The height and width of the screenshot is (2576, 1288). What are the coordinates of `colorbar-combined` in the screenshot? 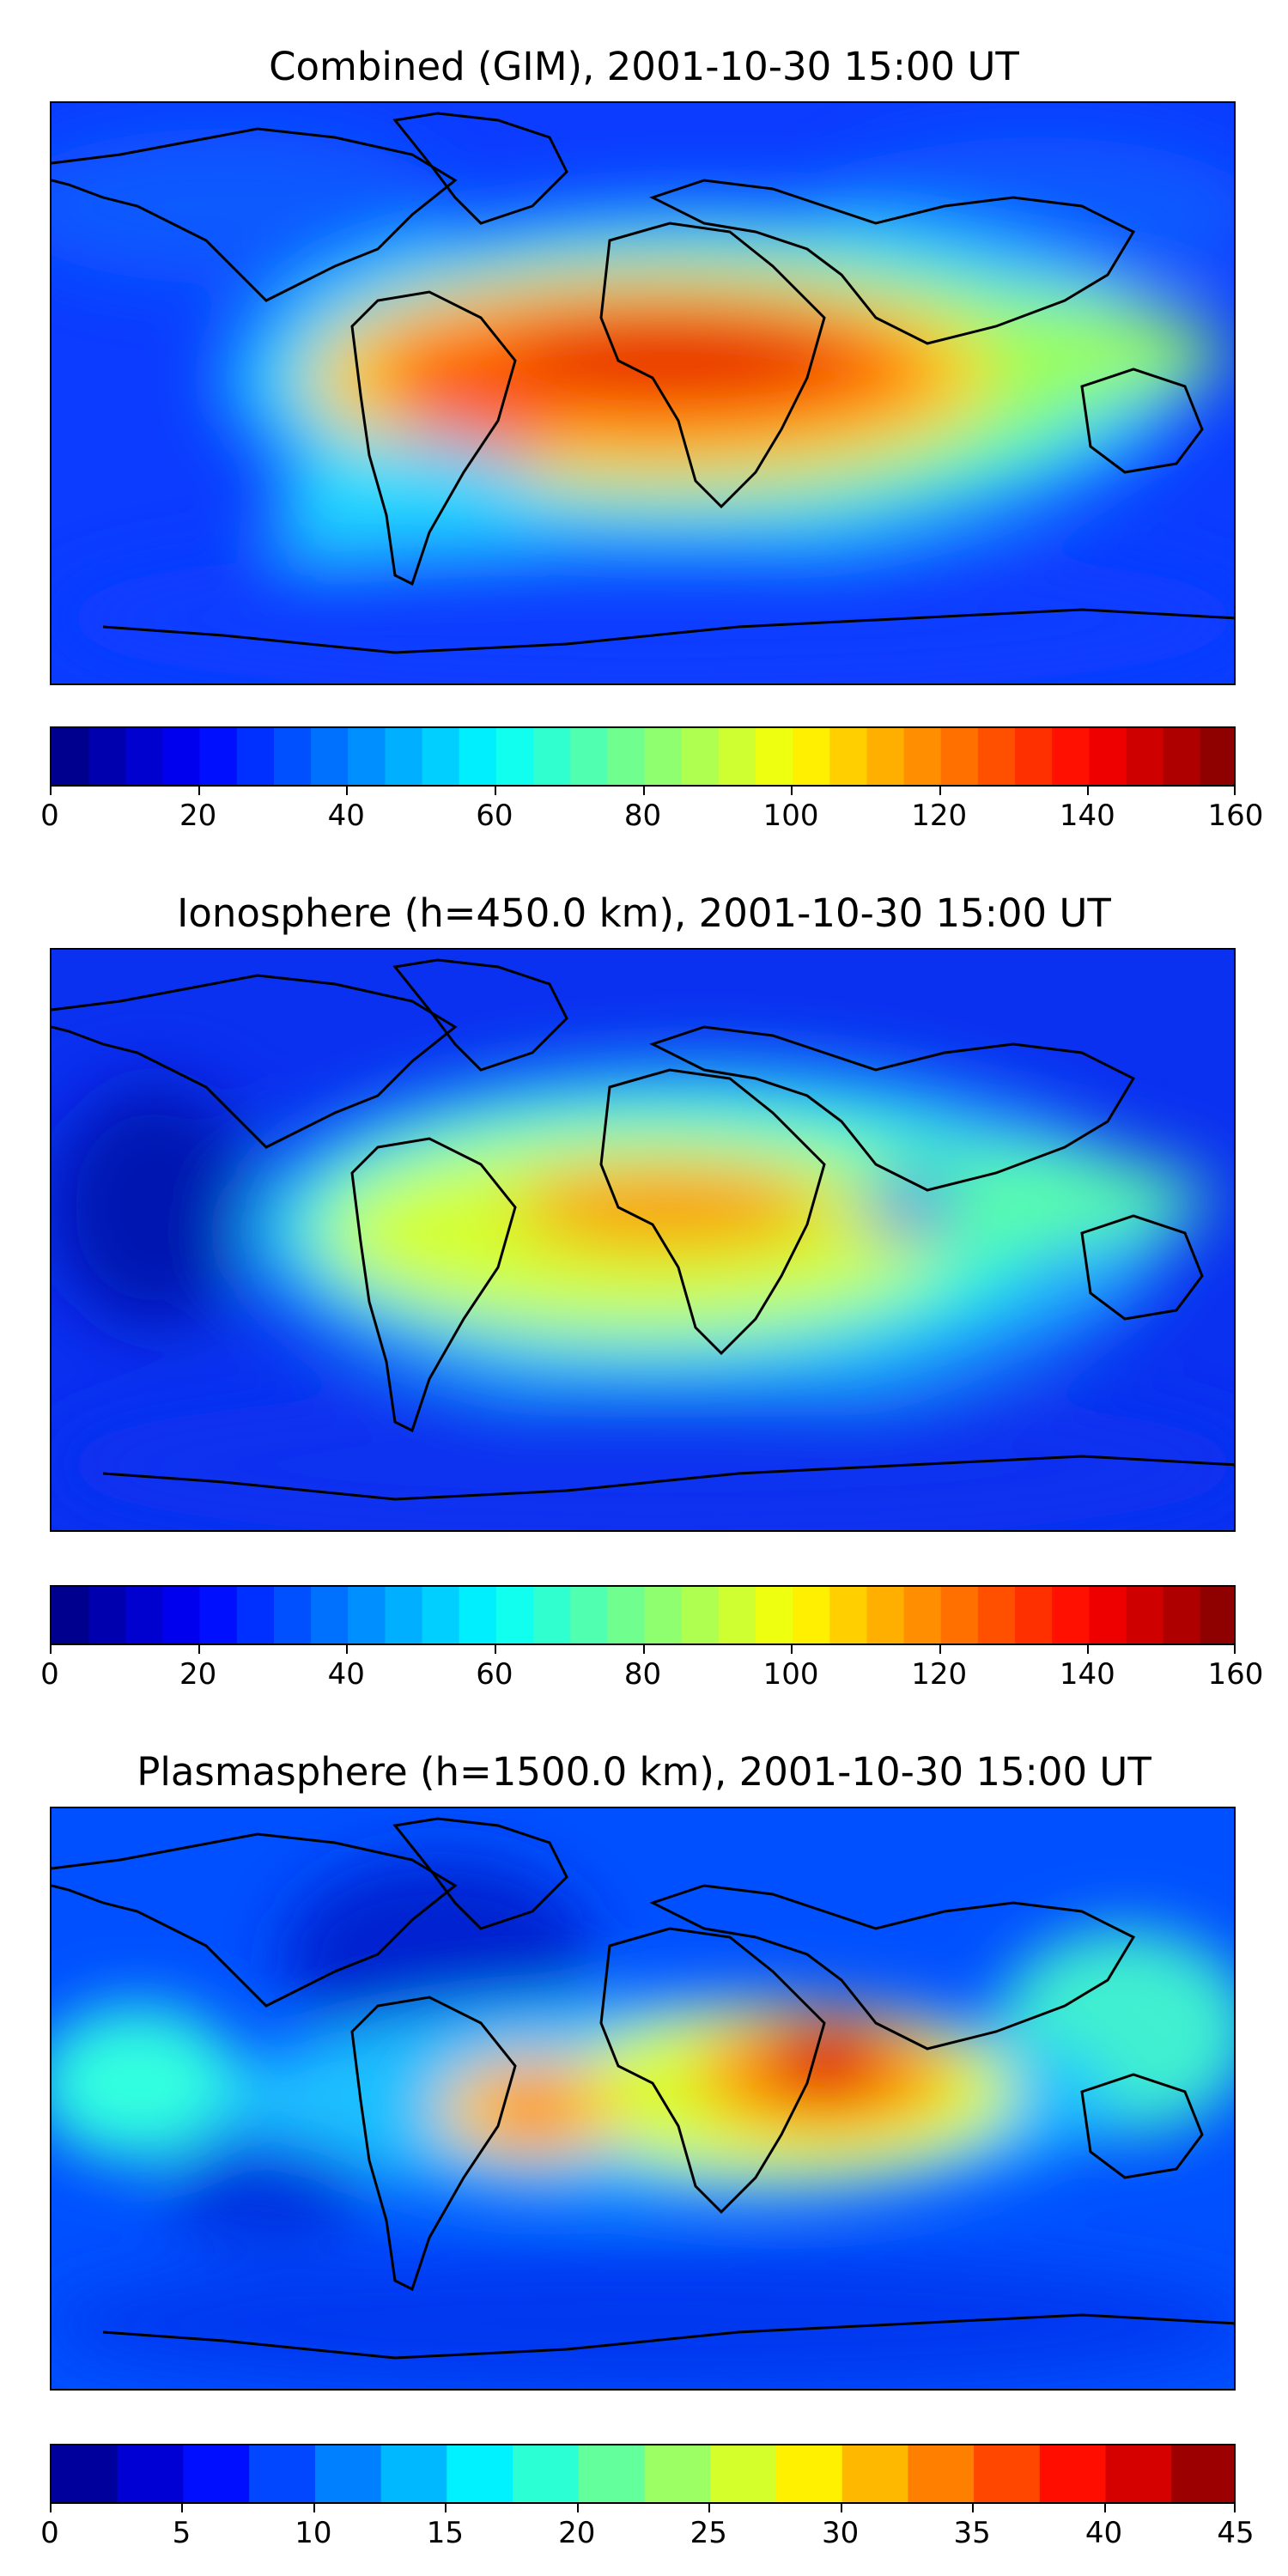 It's located at (643, 757).